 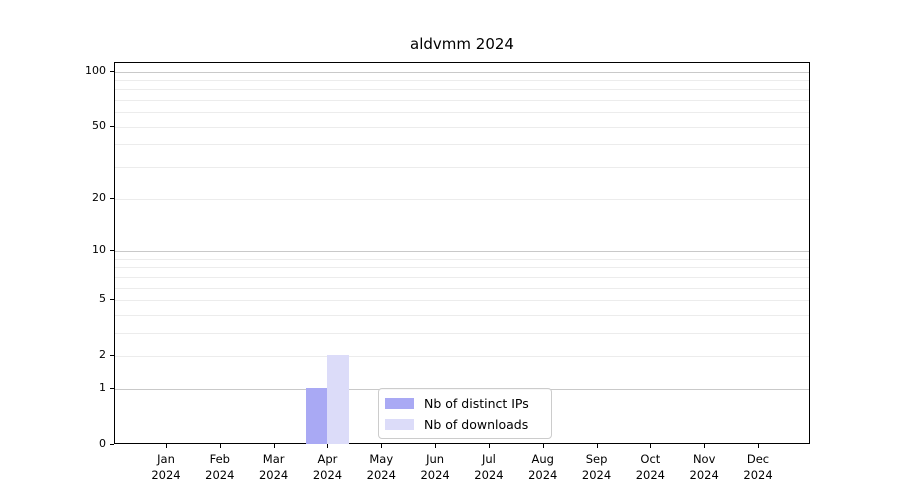 I want to click on x-tick-label-month: Aug, so click(x=542, y=459).